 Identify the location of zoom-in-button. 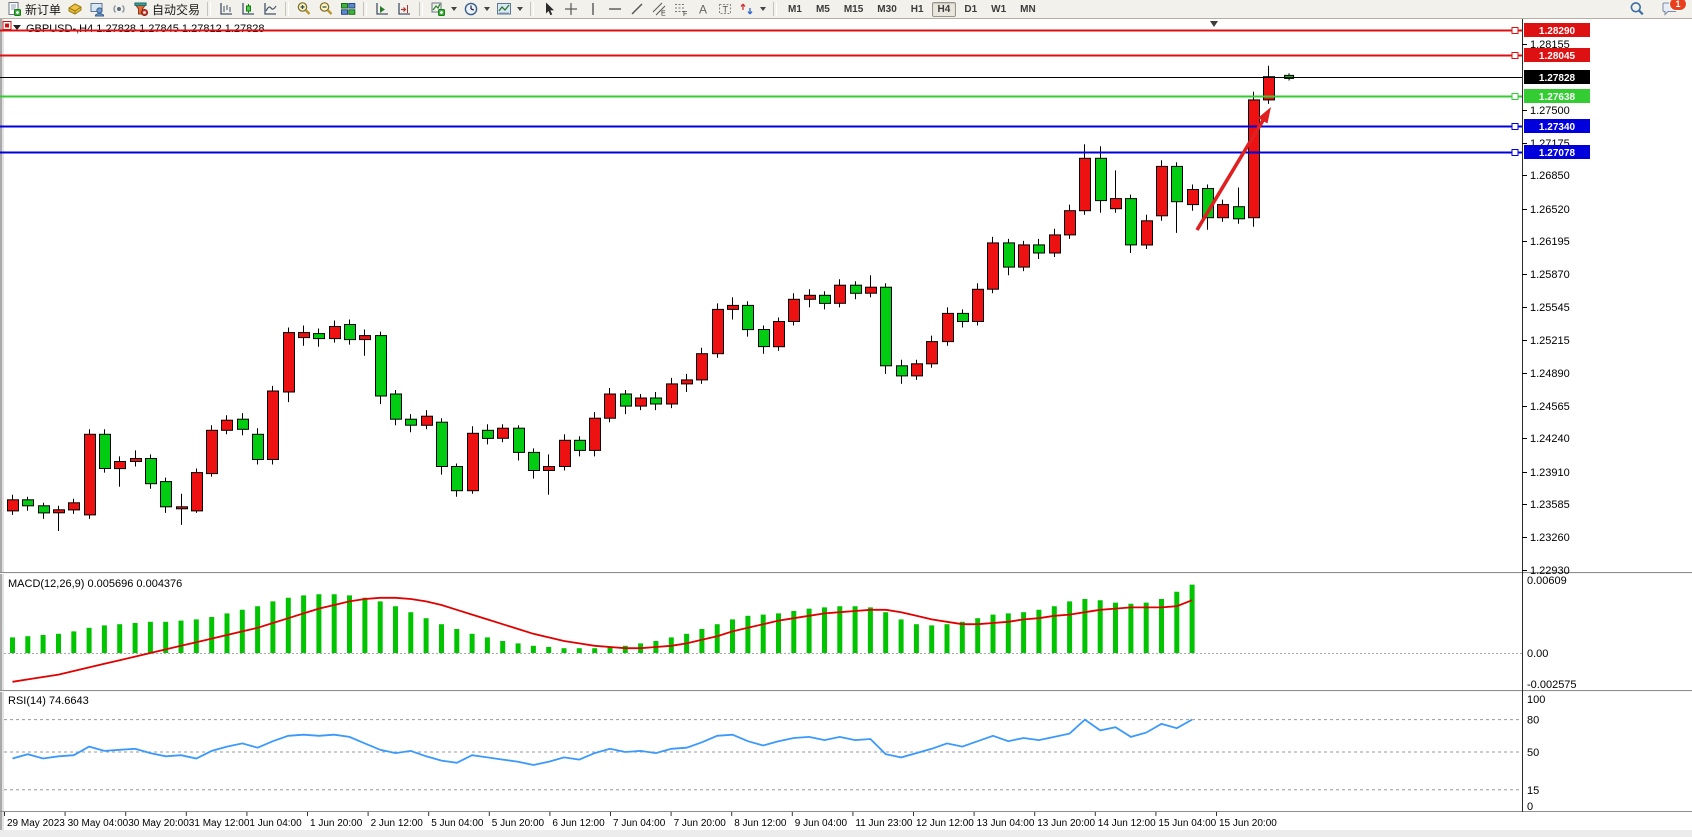
(304, 9).